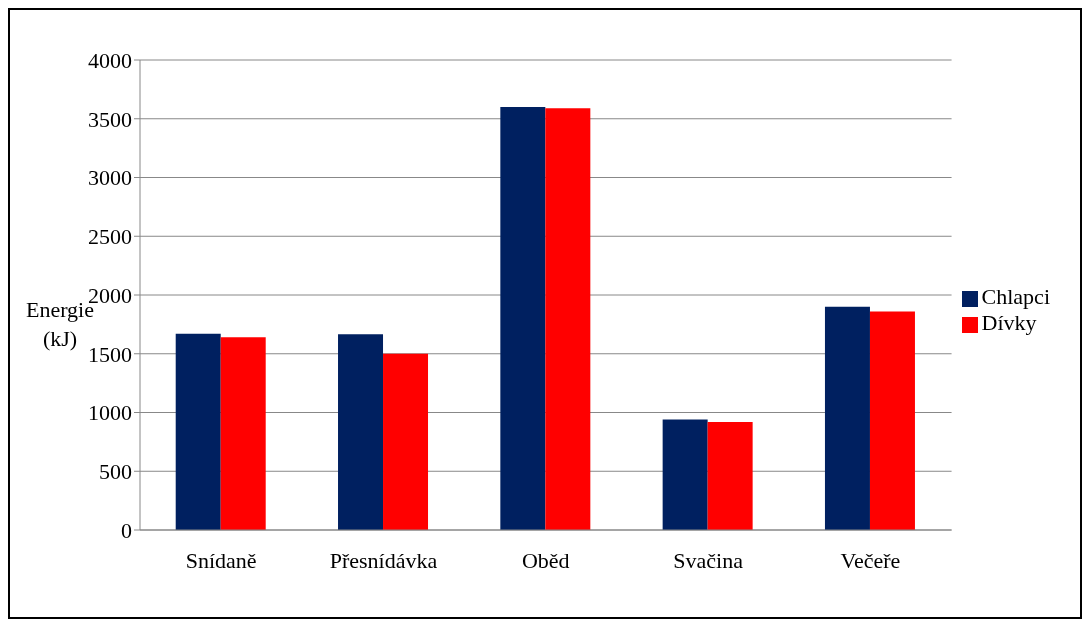 This screenshot has height=625, width=1088. What do you see at coordinates (115, 472) in the screenshot?
I see `y-tick-label: 500` at bounding box center [115, 472].